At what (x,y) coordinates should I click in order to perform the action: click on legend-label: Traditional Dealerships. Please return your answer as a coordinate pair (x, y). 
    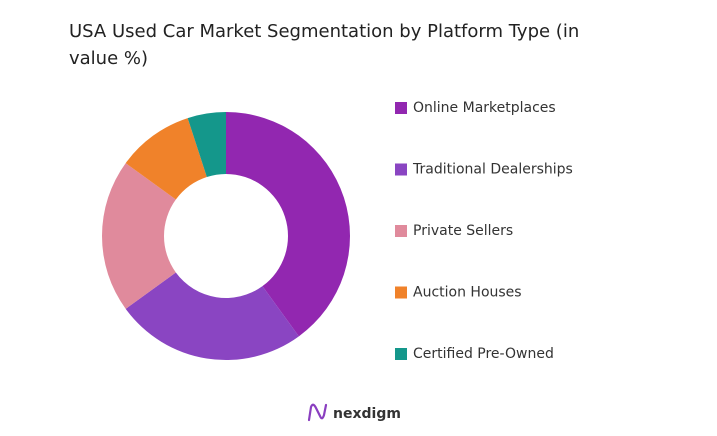
    Looking at the image, I should click on (492, 170).